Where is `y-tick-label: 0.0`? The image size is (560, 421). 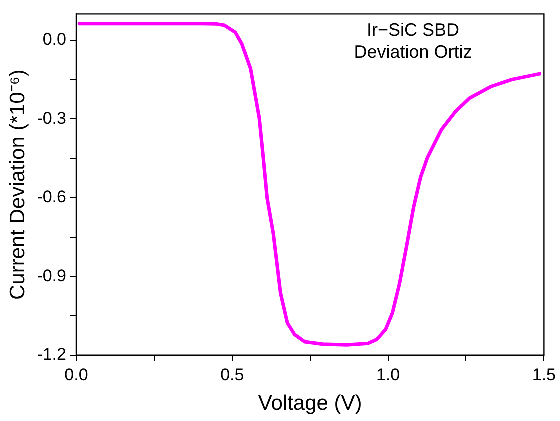 y-tick-label: 0.0 is located at coordinates (54, 40).